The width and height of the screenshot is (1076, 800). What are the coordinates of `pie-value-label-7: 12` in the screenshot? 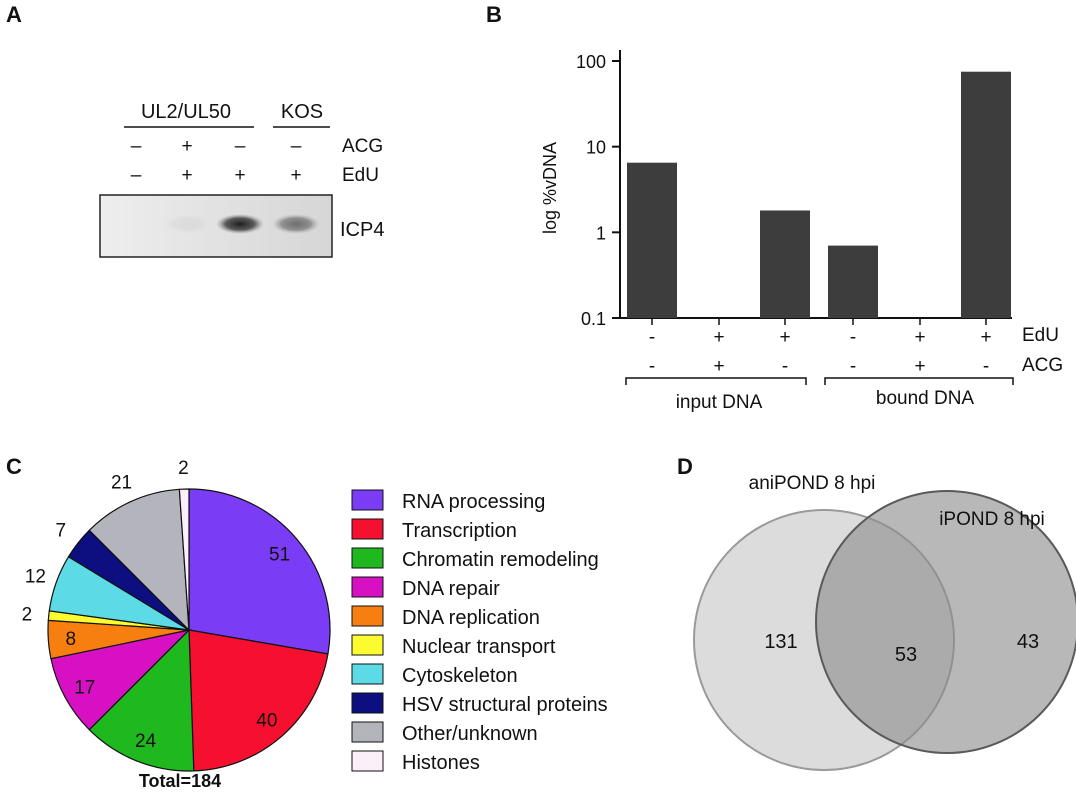 It's located at (35, 576).